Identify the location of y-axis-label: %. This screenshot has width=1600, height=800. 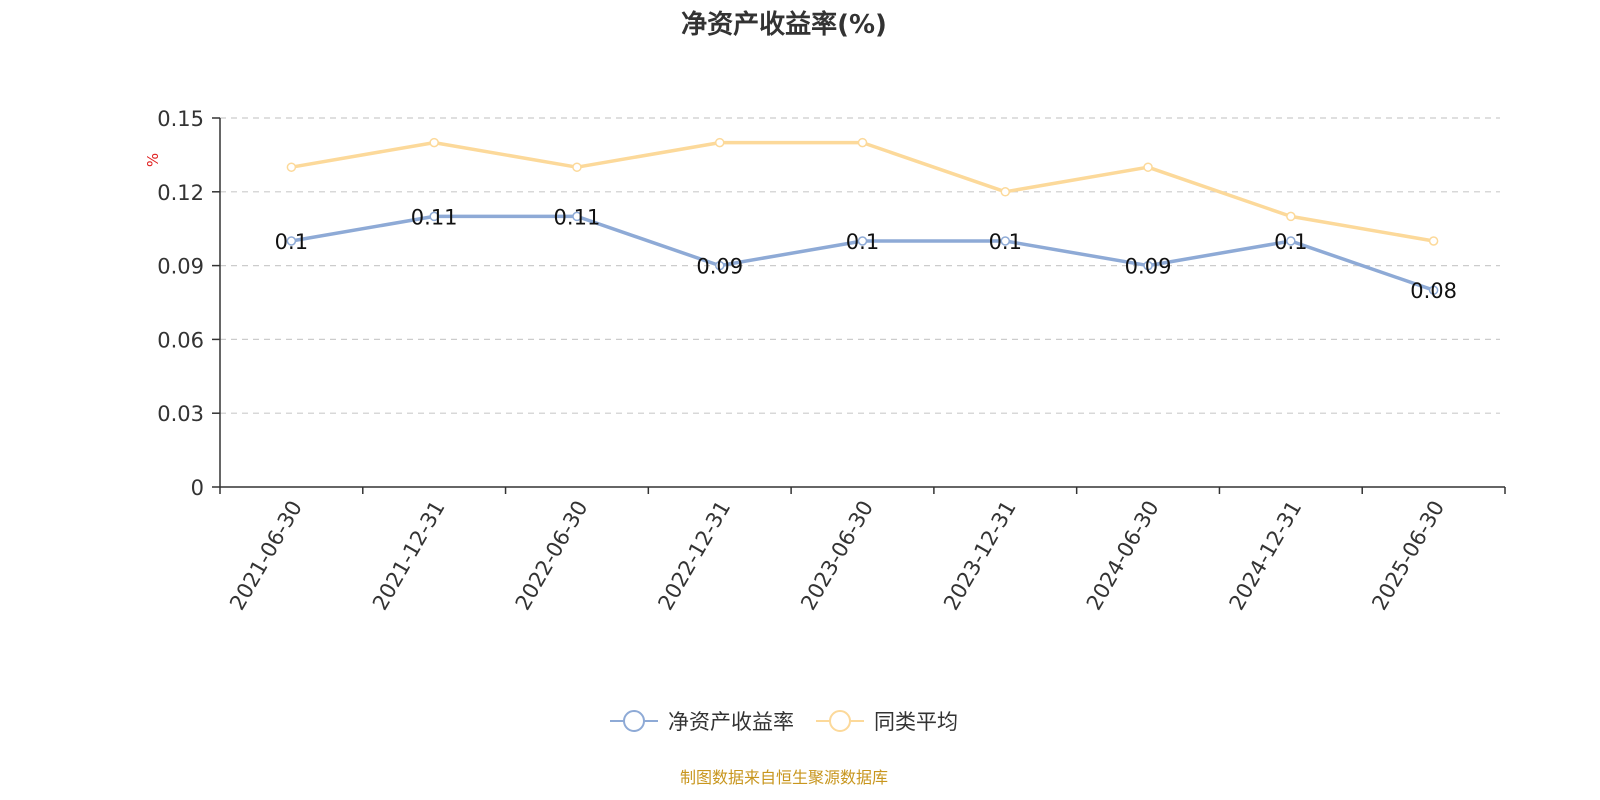
(153, 160).